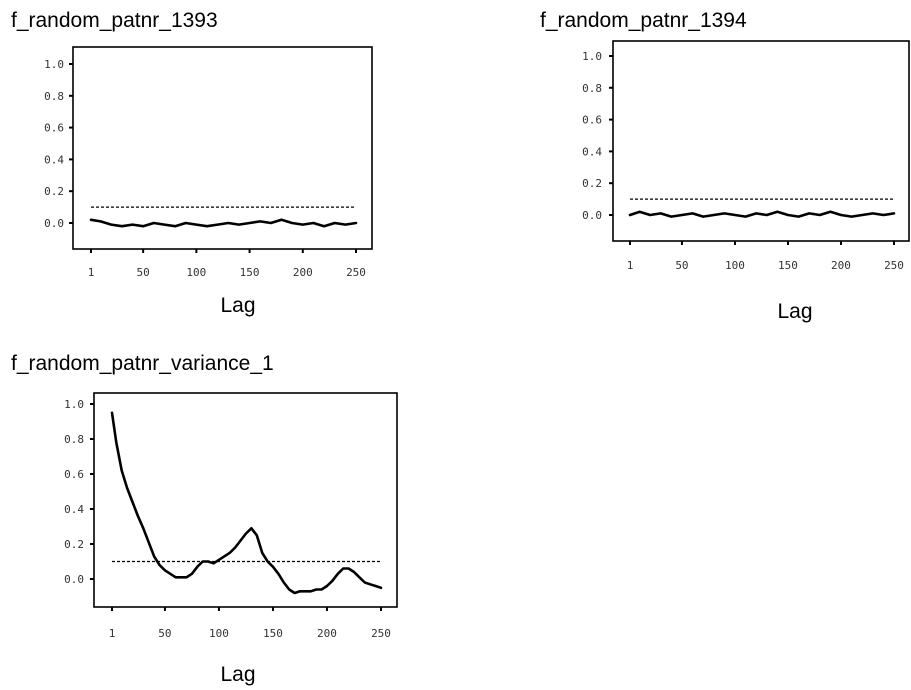  I want to click on chart-title: f_random_patnr_variance_1, so click(142, 363).